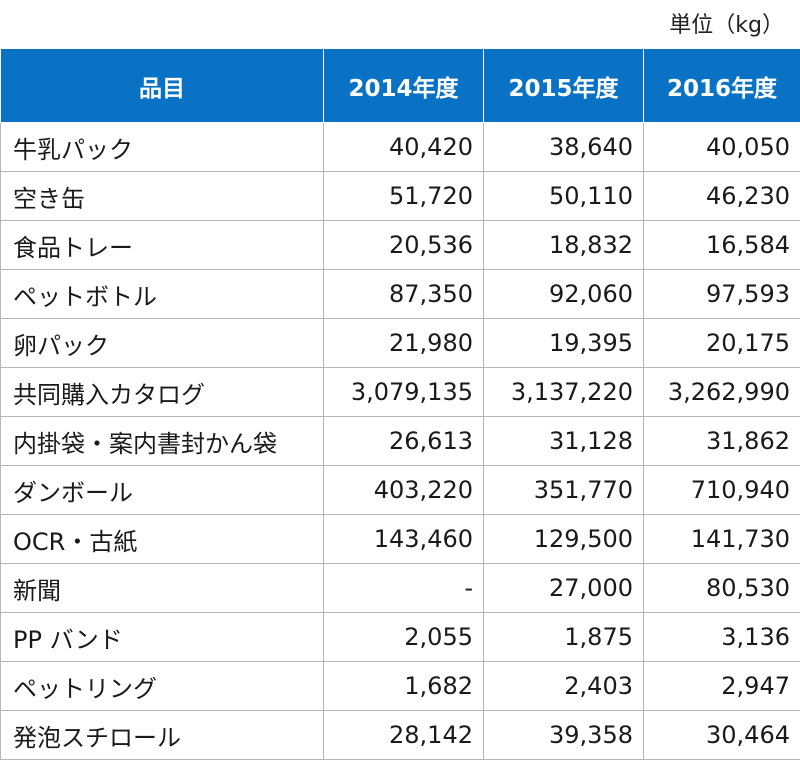  I want to click on row-item: OCR・古紙, so click(162, 539).